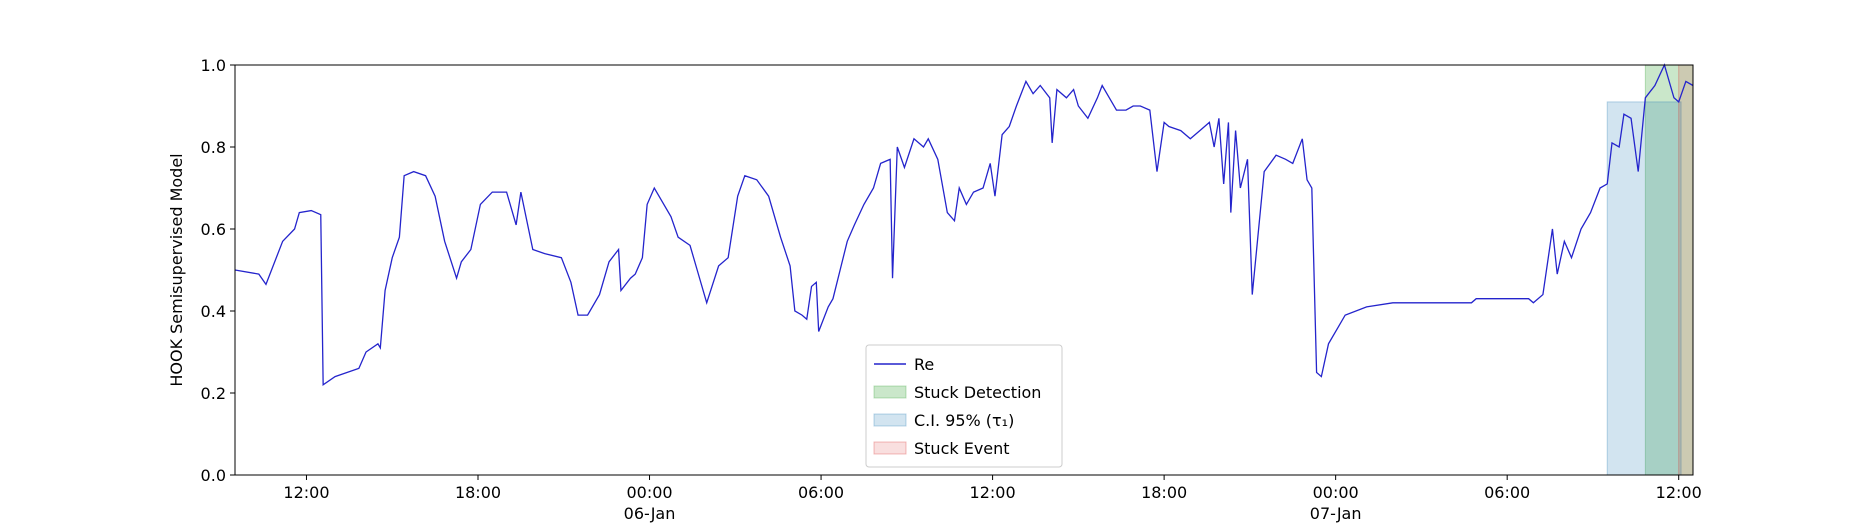 This screenshot has width=1850, height=525. What do you see at coordinates (213, 229) in the screenshot?
I see `y-tick-label: 0.6` at bounding box center [213, 229].